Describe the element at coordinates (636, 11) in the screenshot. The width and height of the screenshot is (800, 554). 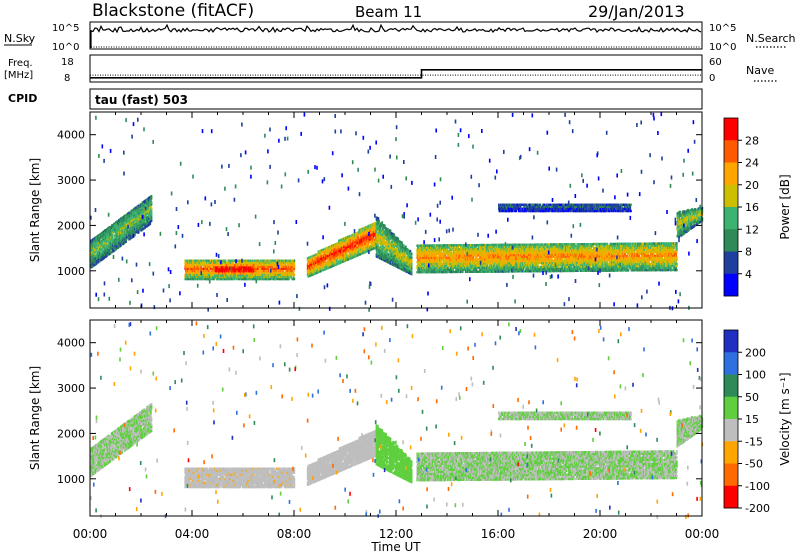
I see `date-title: 29/Jan/2013` at that location.